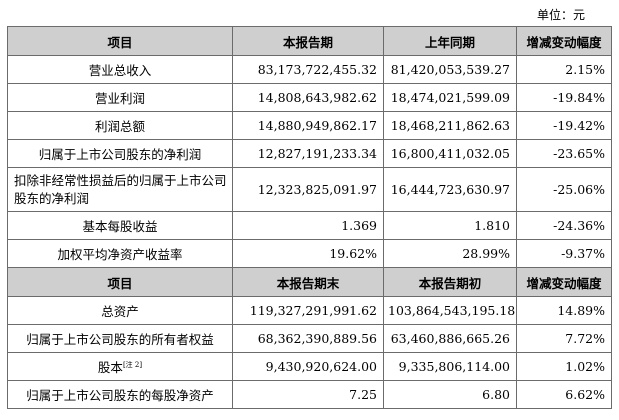 The width and height of the screenshot is (619, 420). Describe the element at coordinates (450, 310) in the screenshot. I see `prior-value: 103,864,543,195.18` at that location.